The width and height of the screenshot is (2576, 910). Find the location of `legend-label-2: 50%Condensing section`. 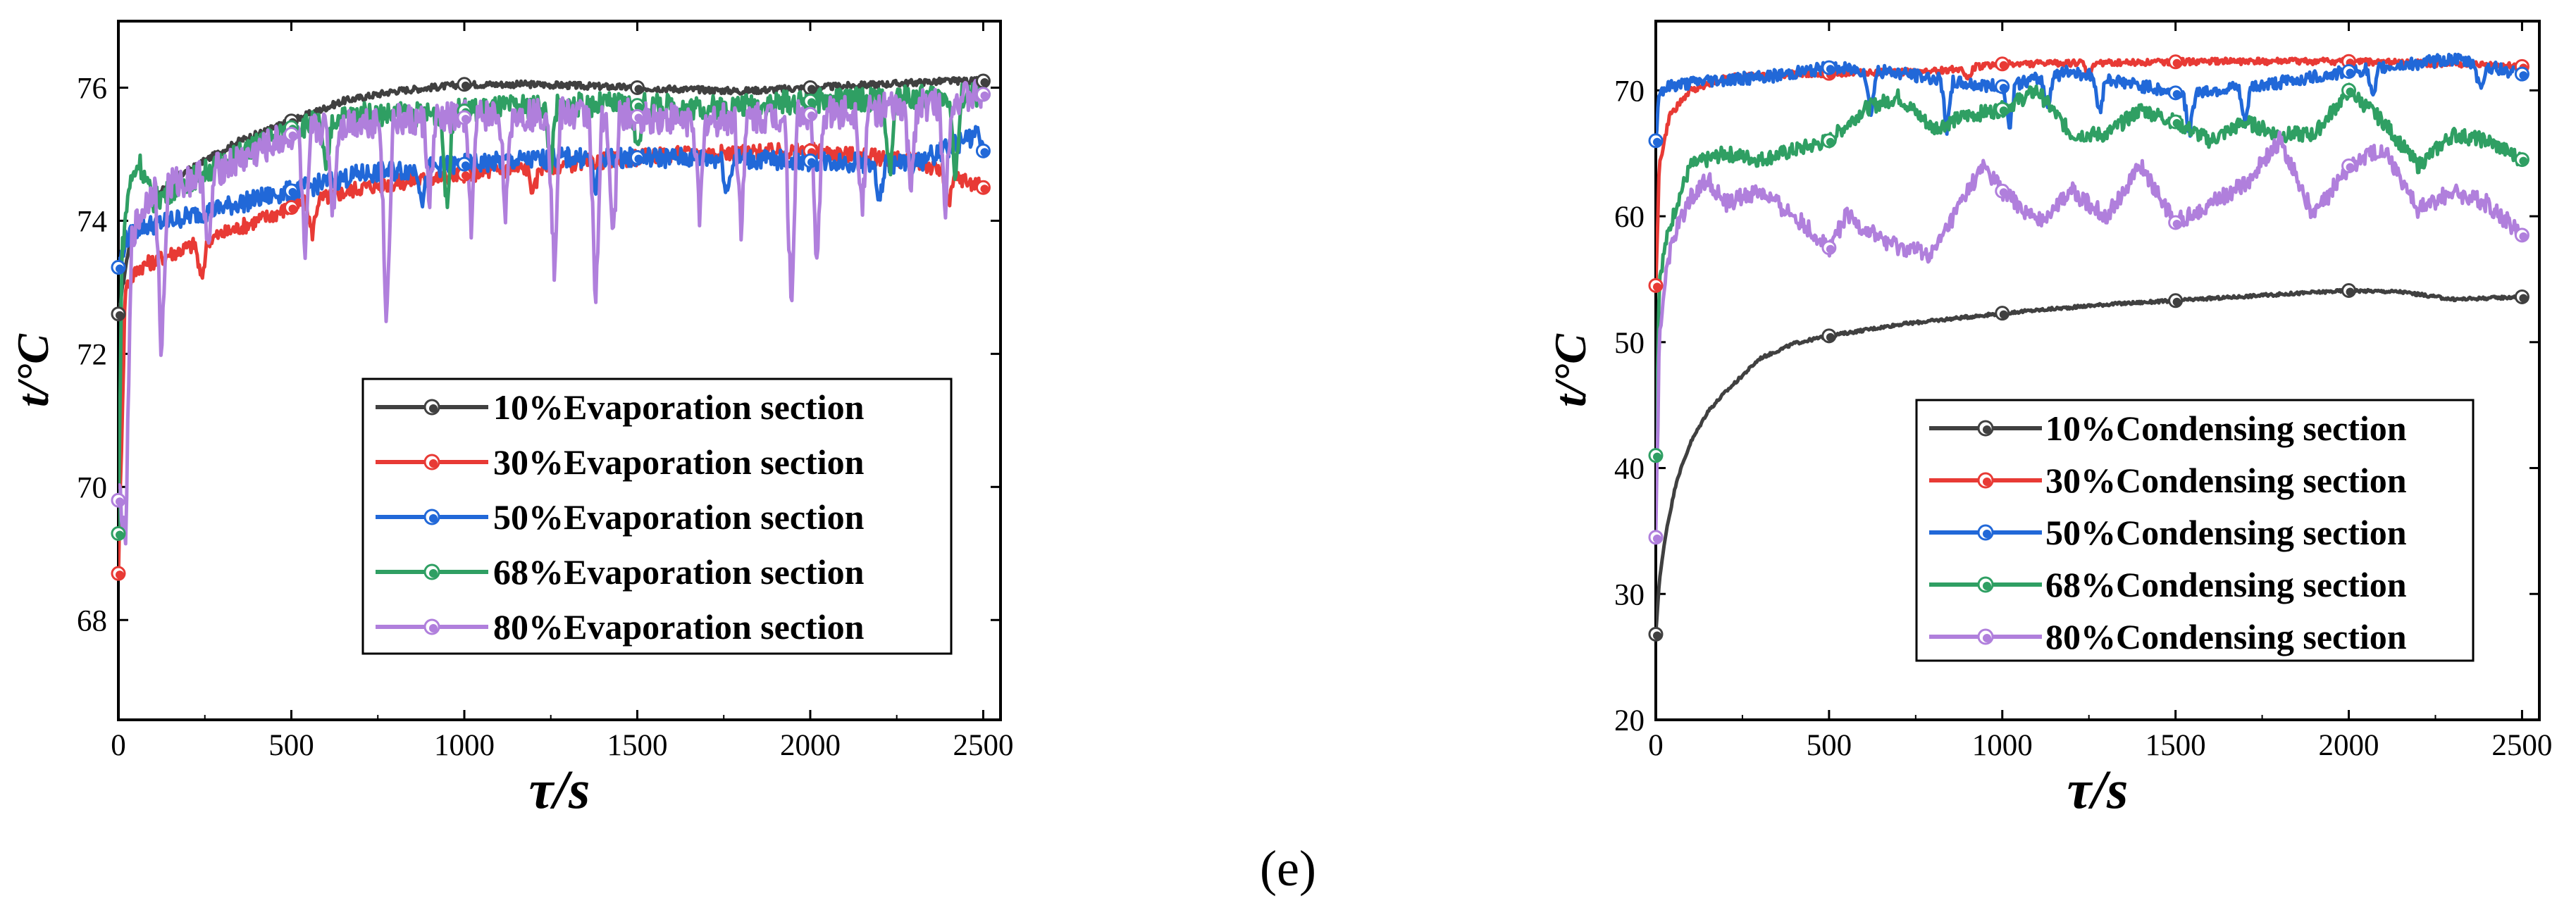

legend-label-2: 50%Condensing section is located at coordinates (2226, 533).